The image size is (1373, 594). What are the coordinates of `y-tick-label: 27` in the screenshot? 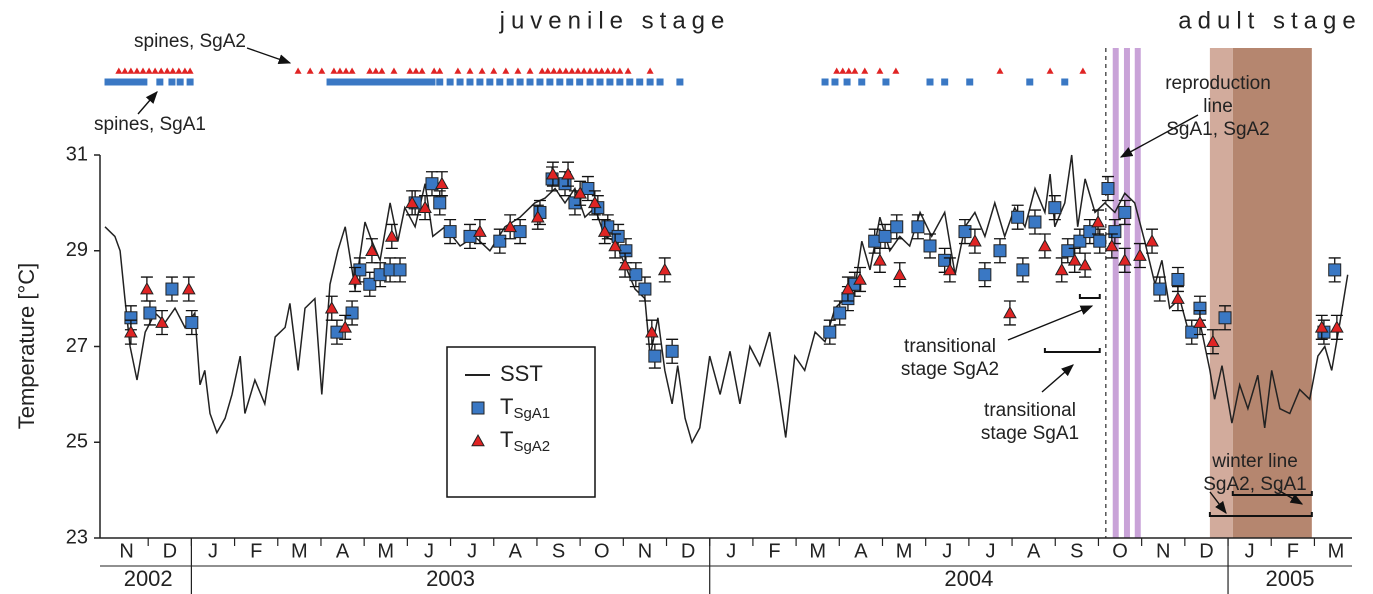 It's located at (77, 346).